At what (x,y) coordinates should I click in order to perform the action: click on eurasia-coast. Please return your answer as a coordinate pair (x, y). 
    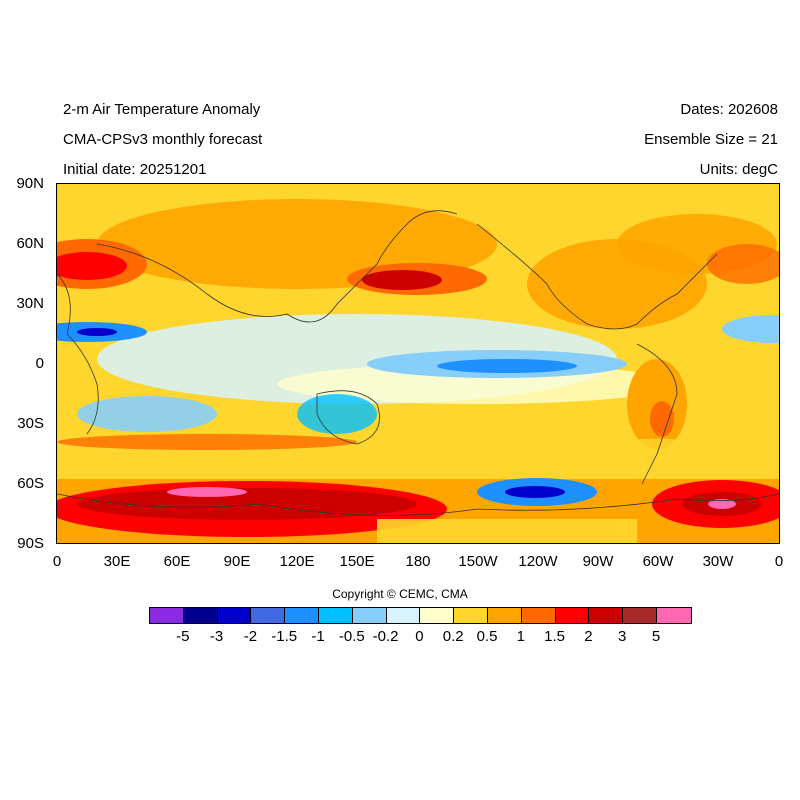
    Looking at the image, I should click on (237, 283).